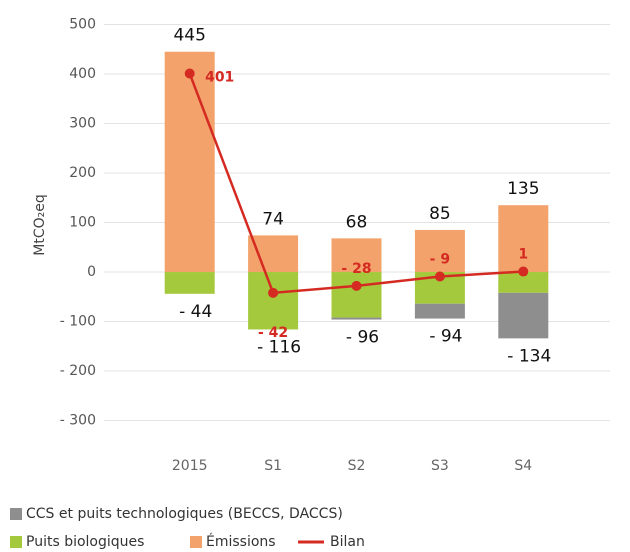 This screenshot has width=630, height=552. I want to click on line-value-label: - 28, so click(356, 269).